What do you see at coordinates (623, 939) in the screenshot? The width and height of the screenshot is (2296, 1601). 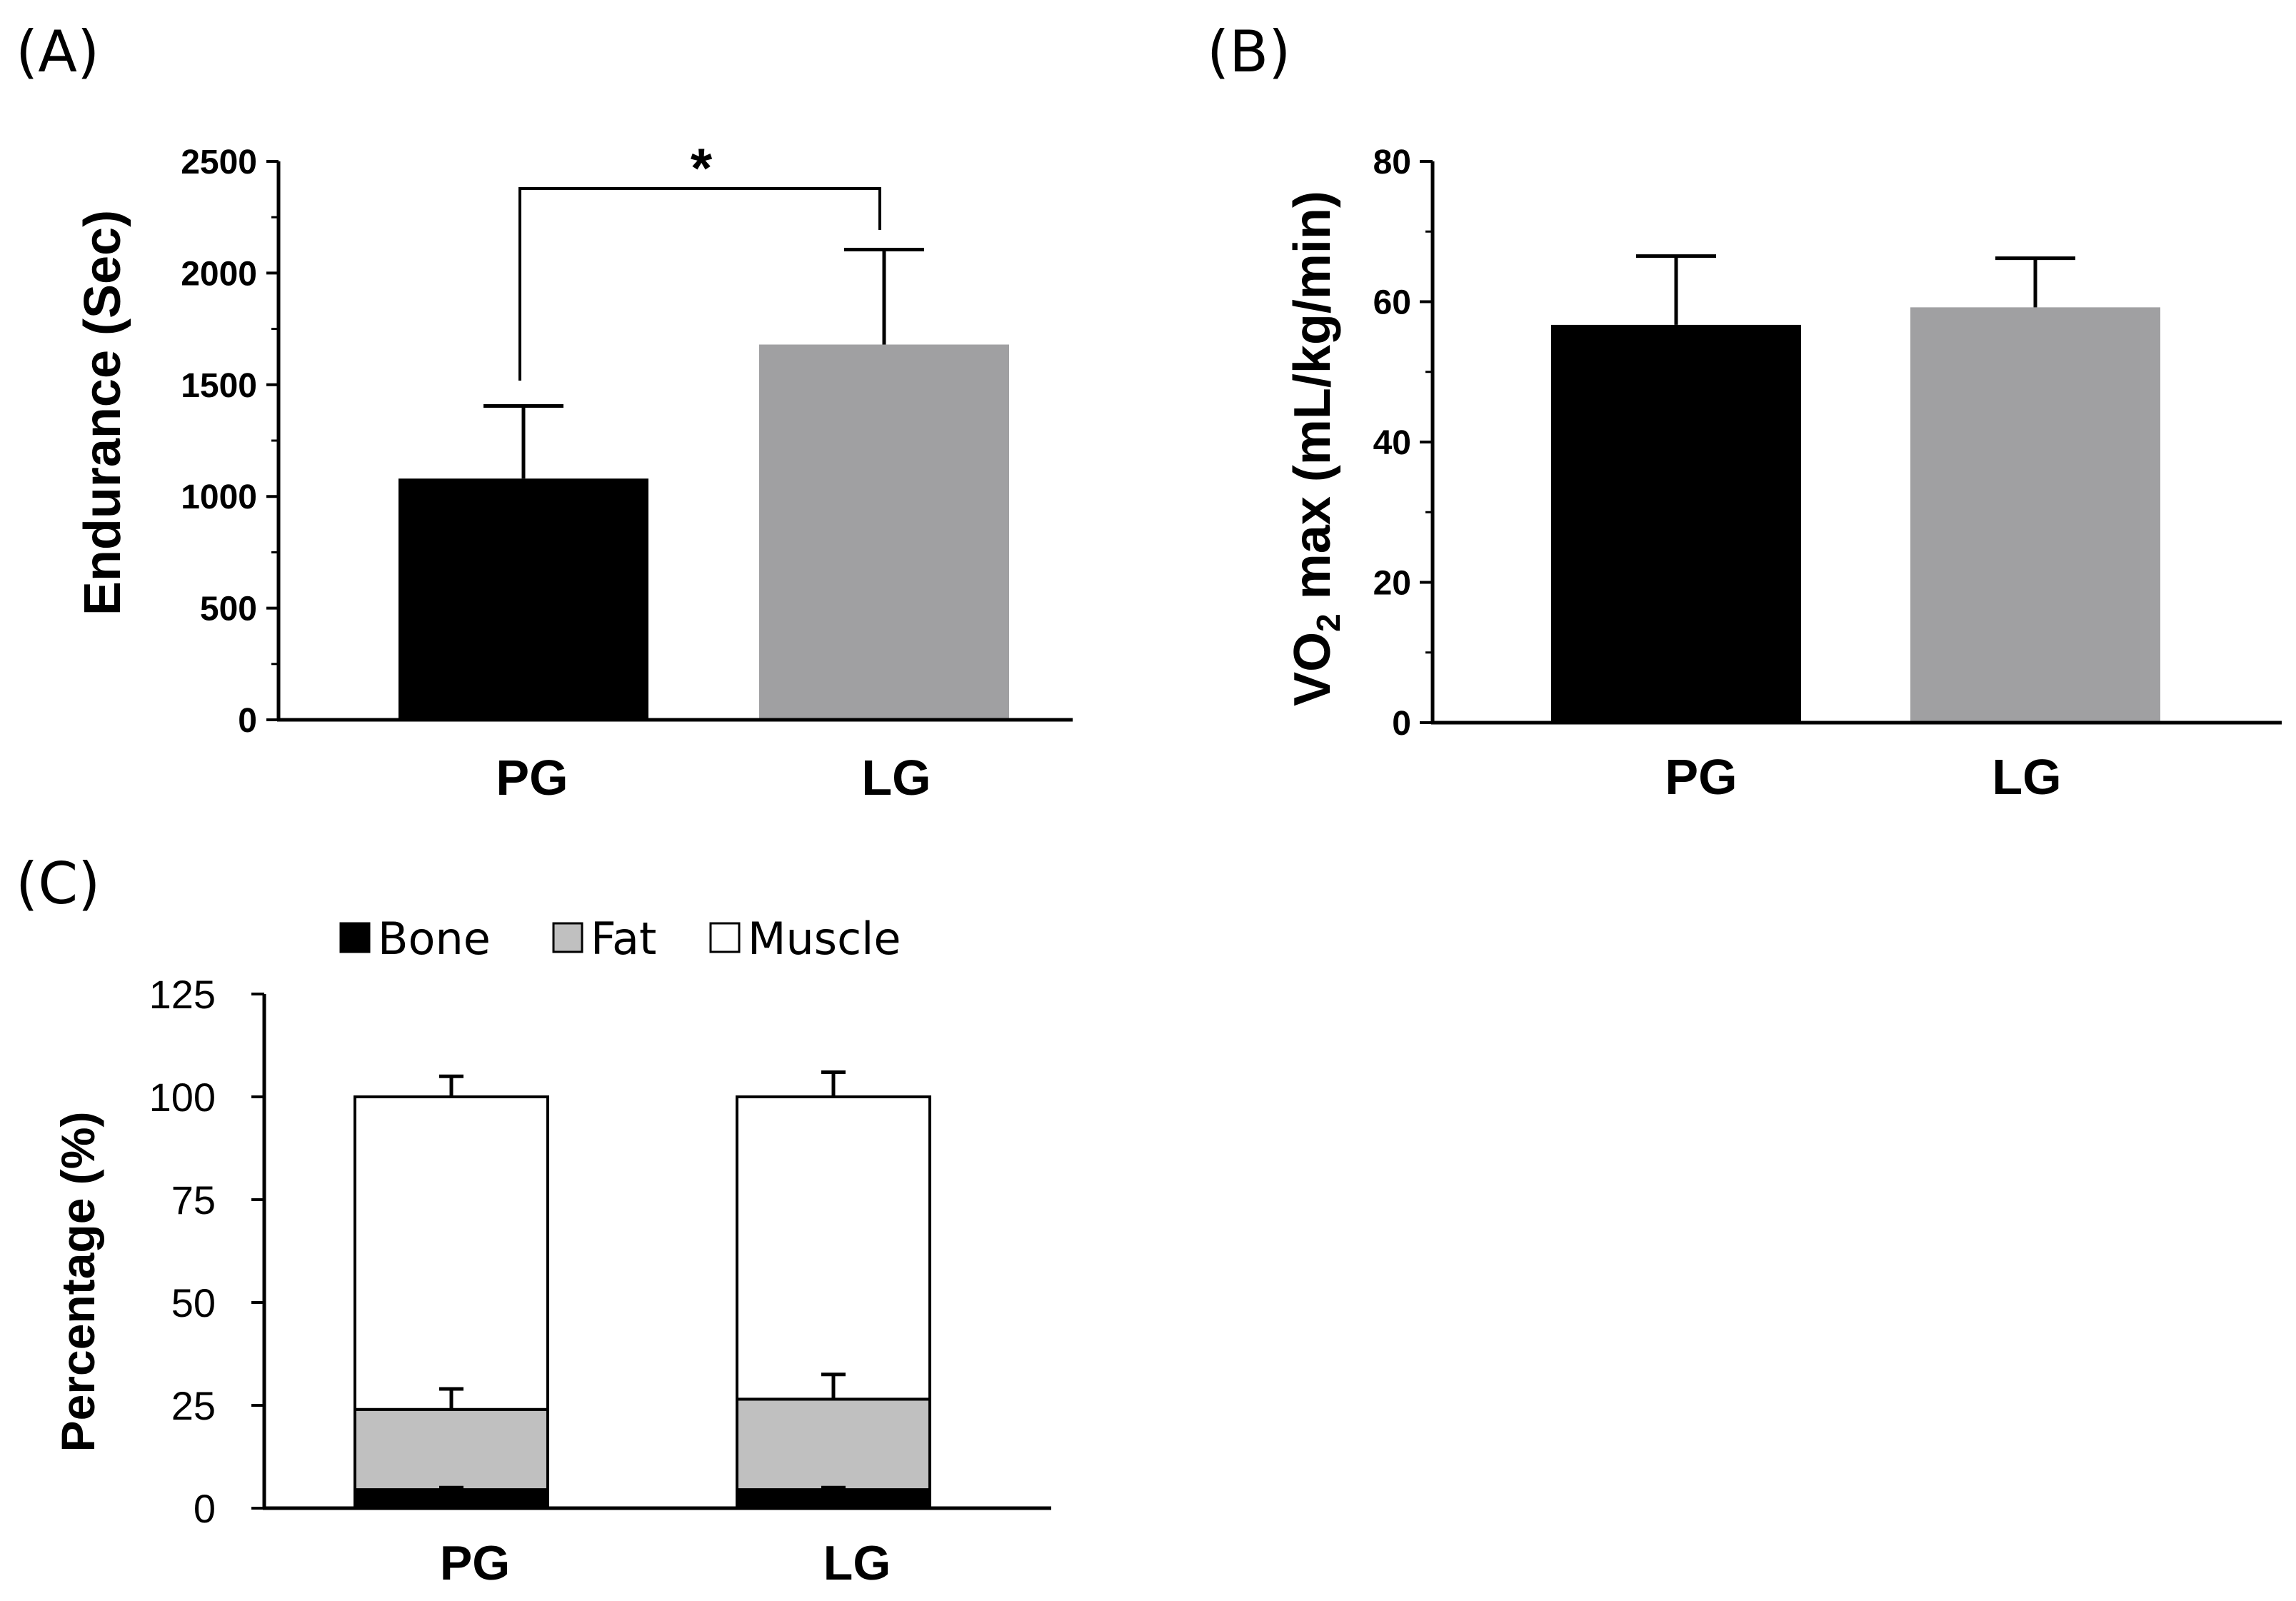 I see `legend-label-fat: Fat` at bounding box center [623, 939].